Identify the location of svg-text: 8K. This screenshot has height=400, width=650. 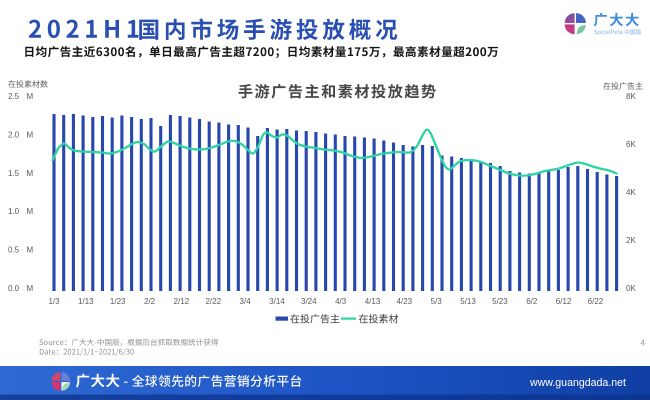
(631, 96).